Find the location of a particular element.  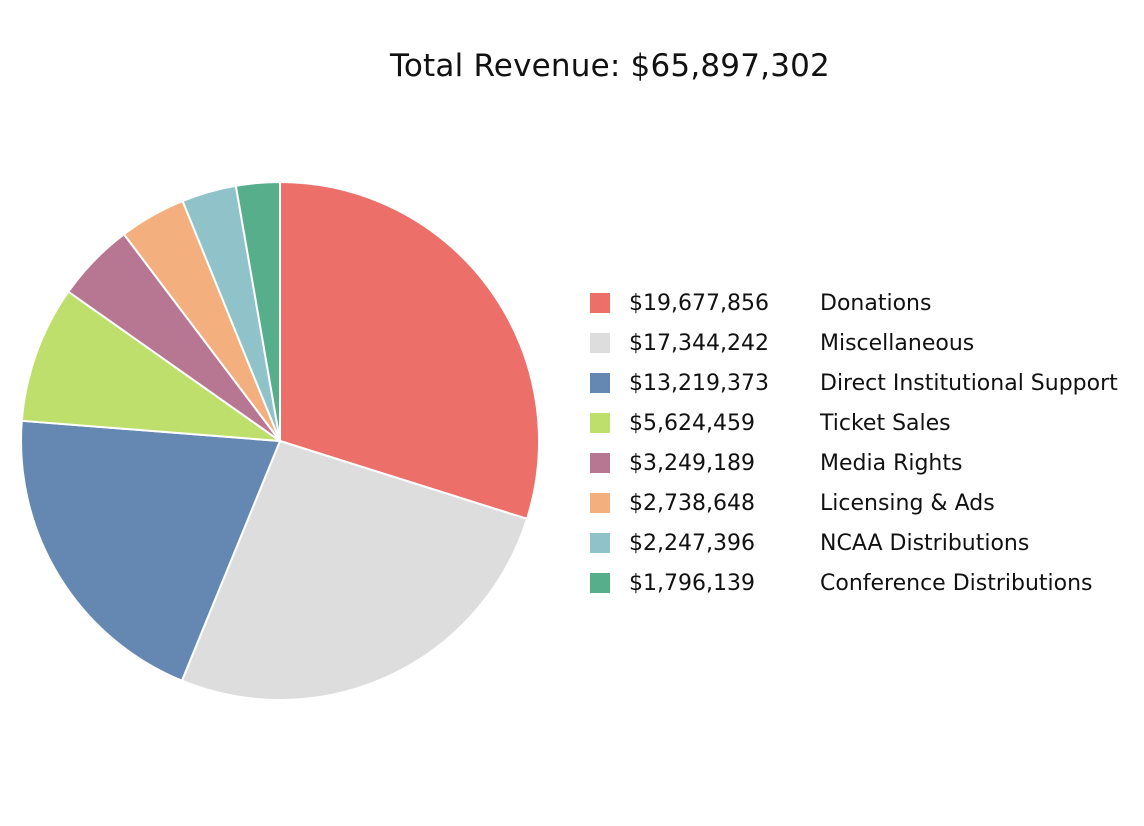

legend-item: $13,219,373 Direct Institutional Support is located at coordinates (865, 383).